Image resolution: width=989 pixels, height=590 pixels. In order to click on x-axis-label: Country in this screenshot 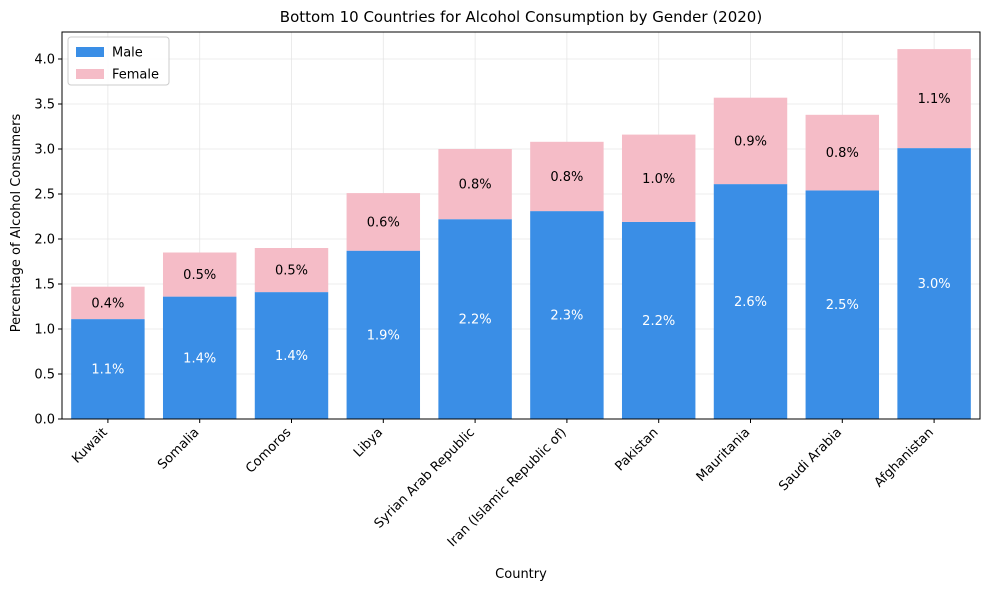, I will do `click(521, 574)`.